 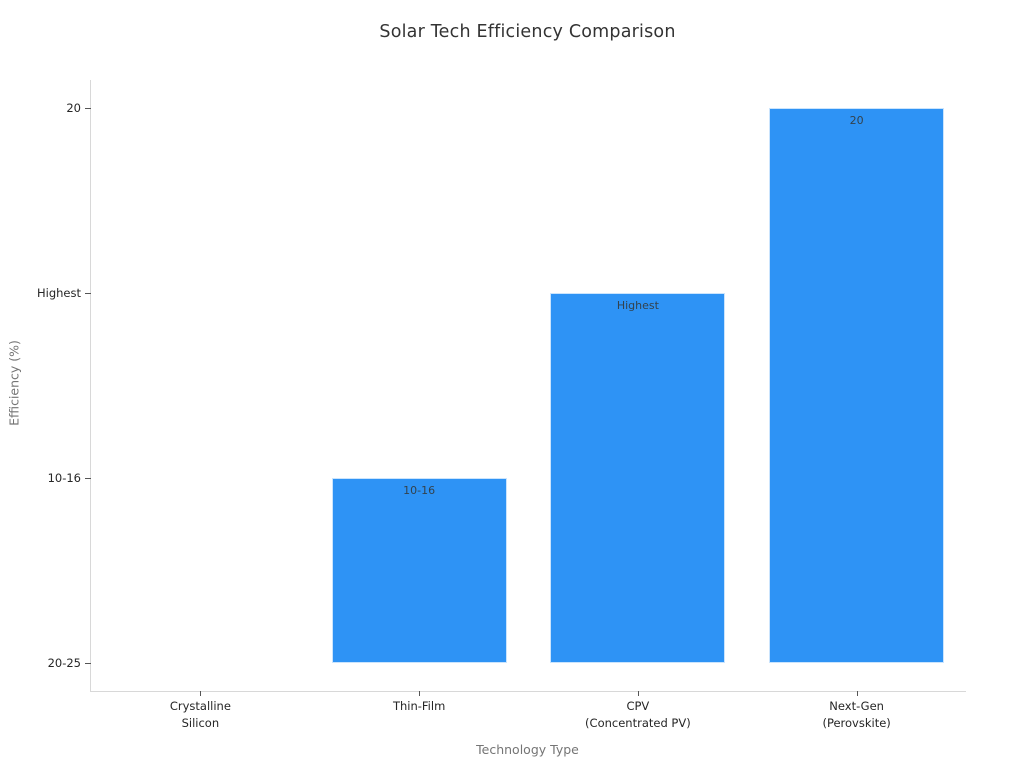 What do you see at coordinates (58, 293) in the screenshot?
I see `y-tick-label-highest: Highest` at bounding box center [58, 293].